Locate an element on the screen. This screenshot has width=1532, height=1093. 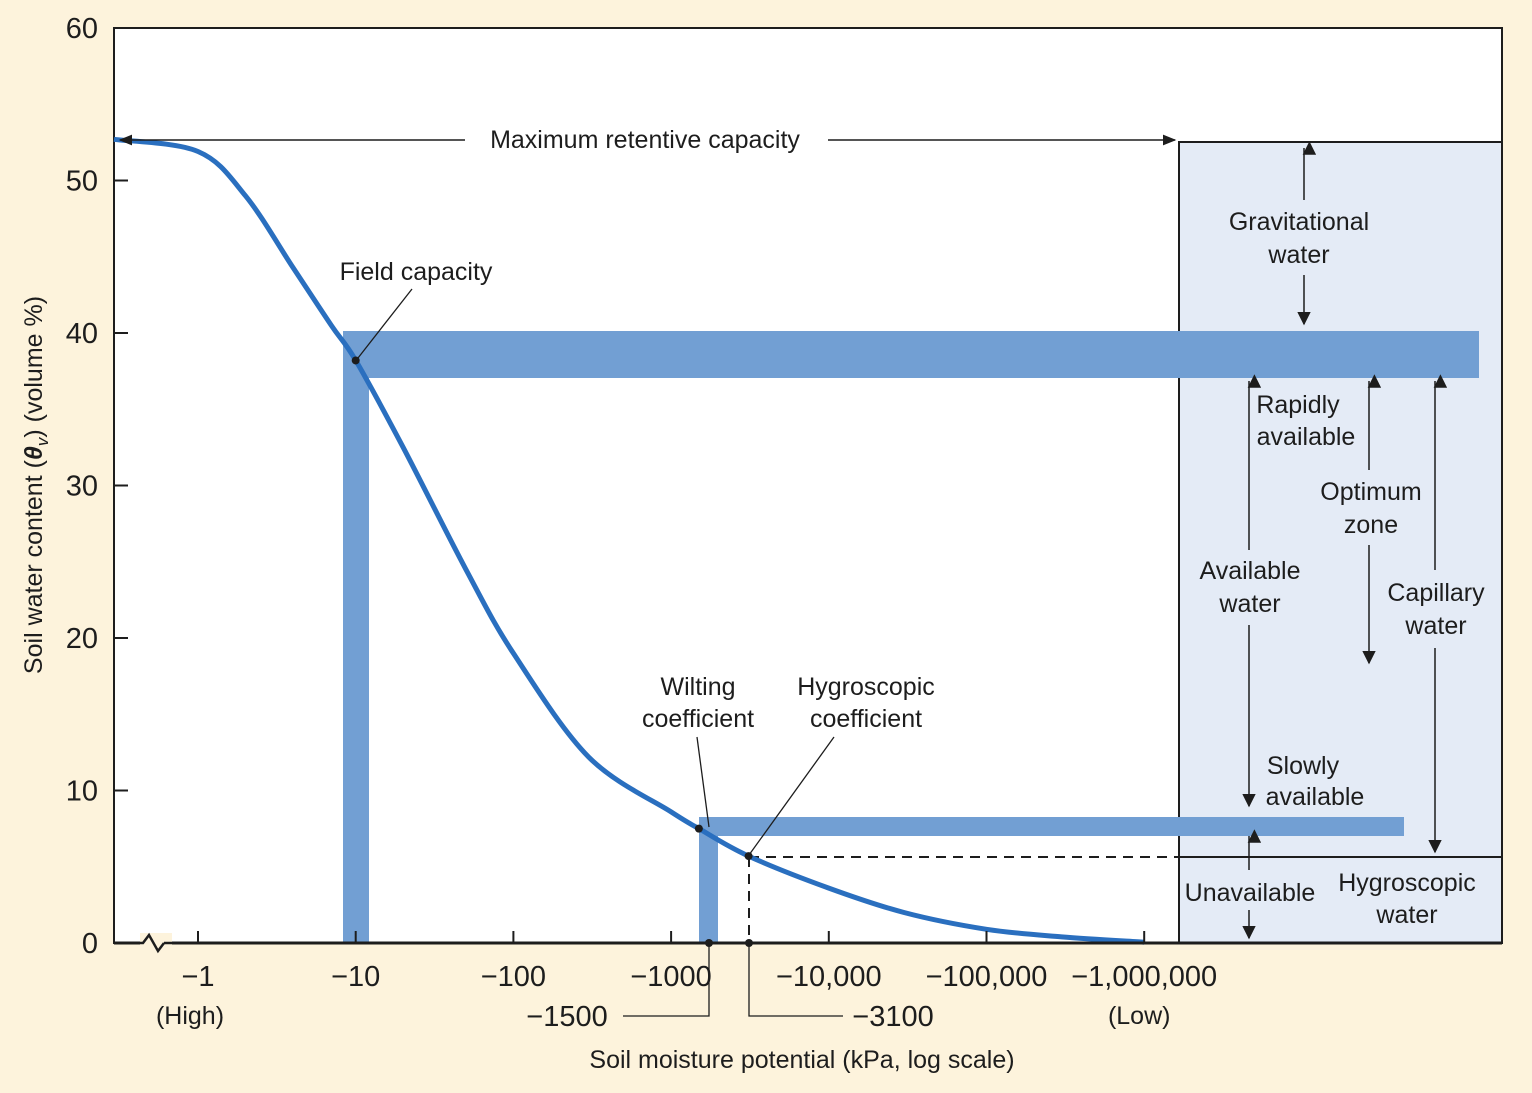
field-capacity-band-horizontal is located at coordinates (911, 354).